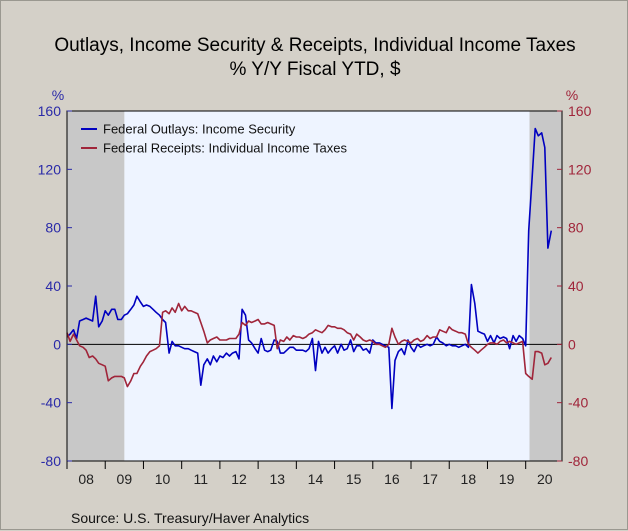 The width and height of the screenshot is (628, 531). Describe the element at coordinates (53, 228) in the screenshot. I see `left-tick-label: 80` at that location.